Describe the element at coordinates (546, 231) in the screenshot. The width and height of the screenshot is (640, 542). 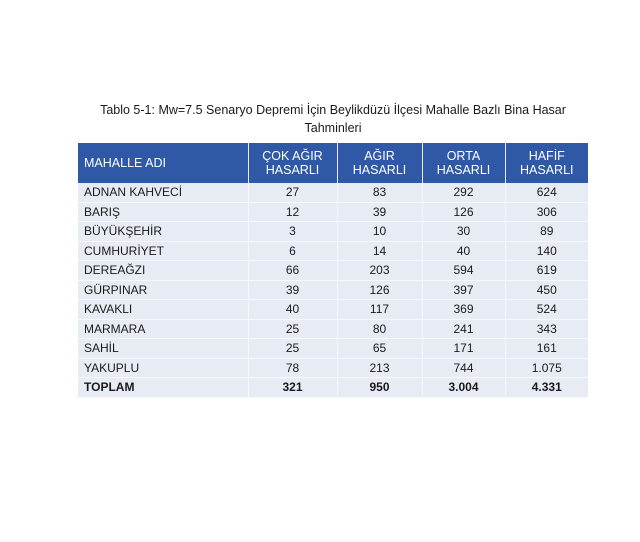
I see `cell-value: 89` at that location.